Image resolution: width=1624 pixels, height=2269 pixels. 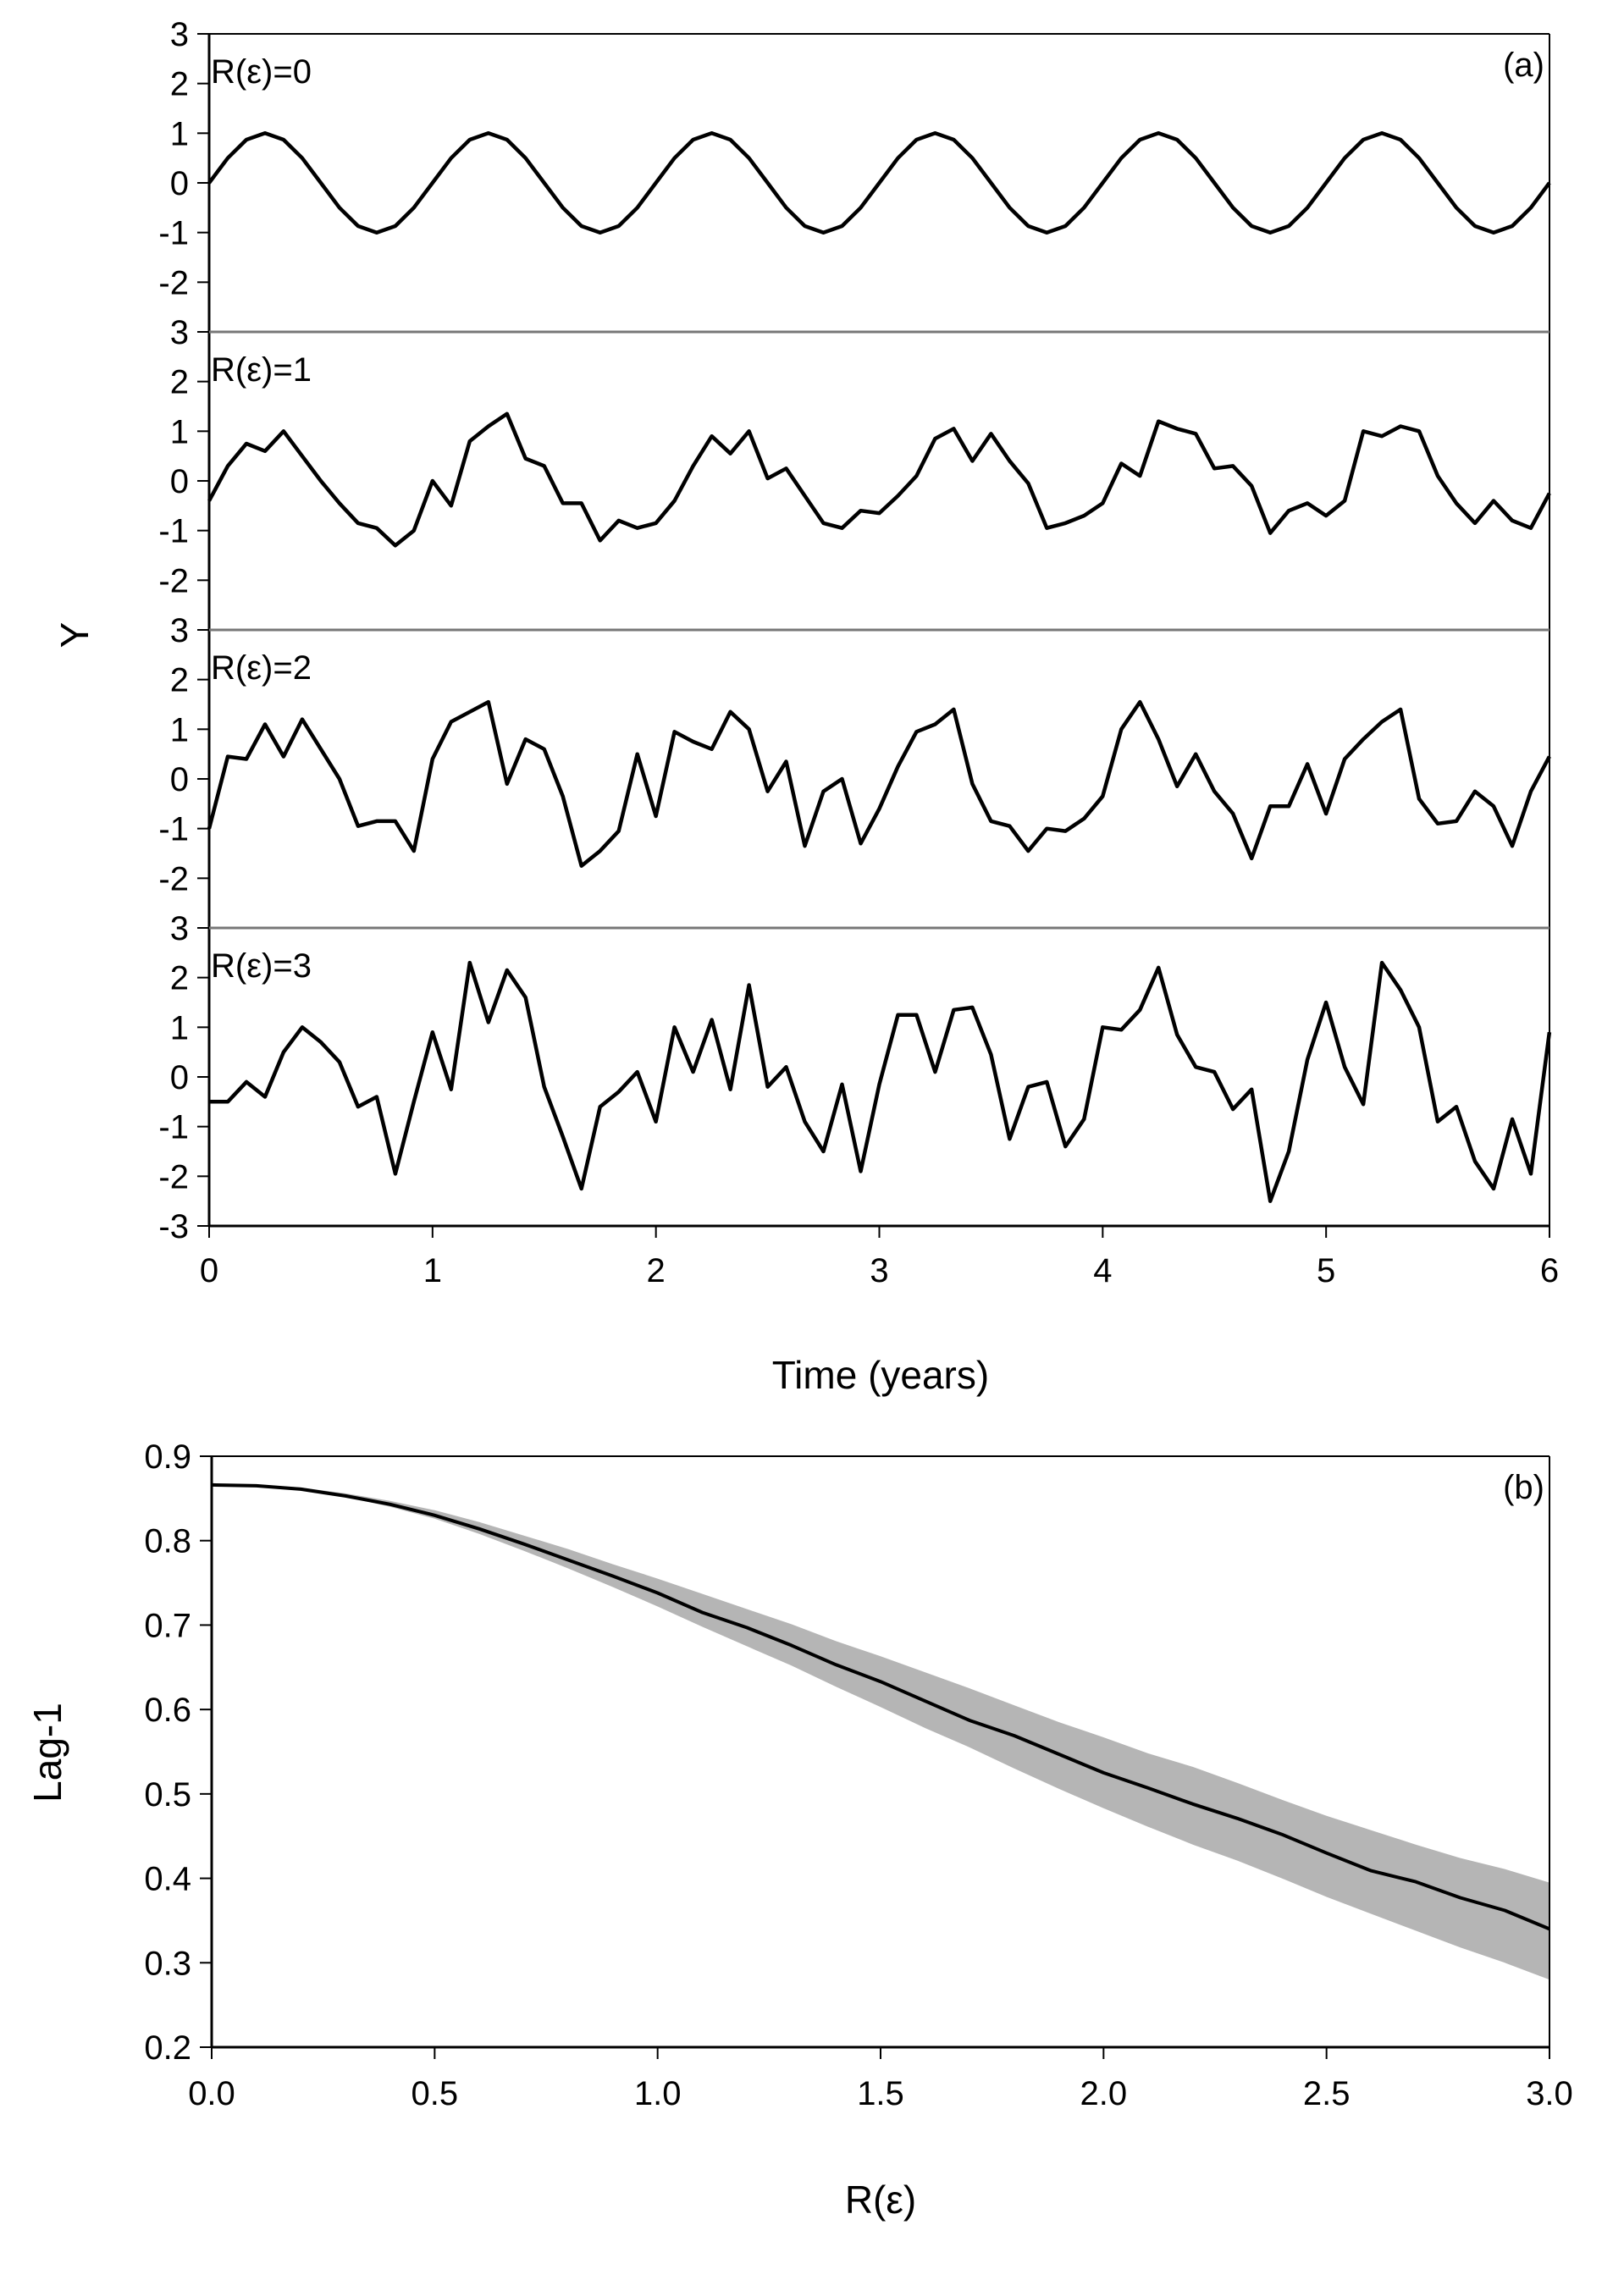 I want to click on panel-a-x-tick-label: 1, so click(x=432, y=1270).